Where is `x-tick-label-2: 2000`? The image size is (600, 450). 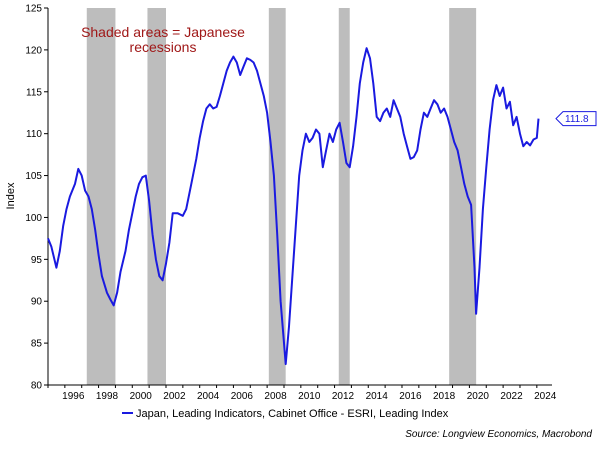 x-tick-label-2: 2000 is located at coordinates (141, 396).